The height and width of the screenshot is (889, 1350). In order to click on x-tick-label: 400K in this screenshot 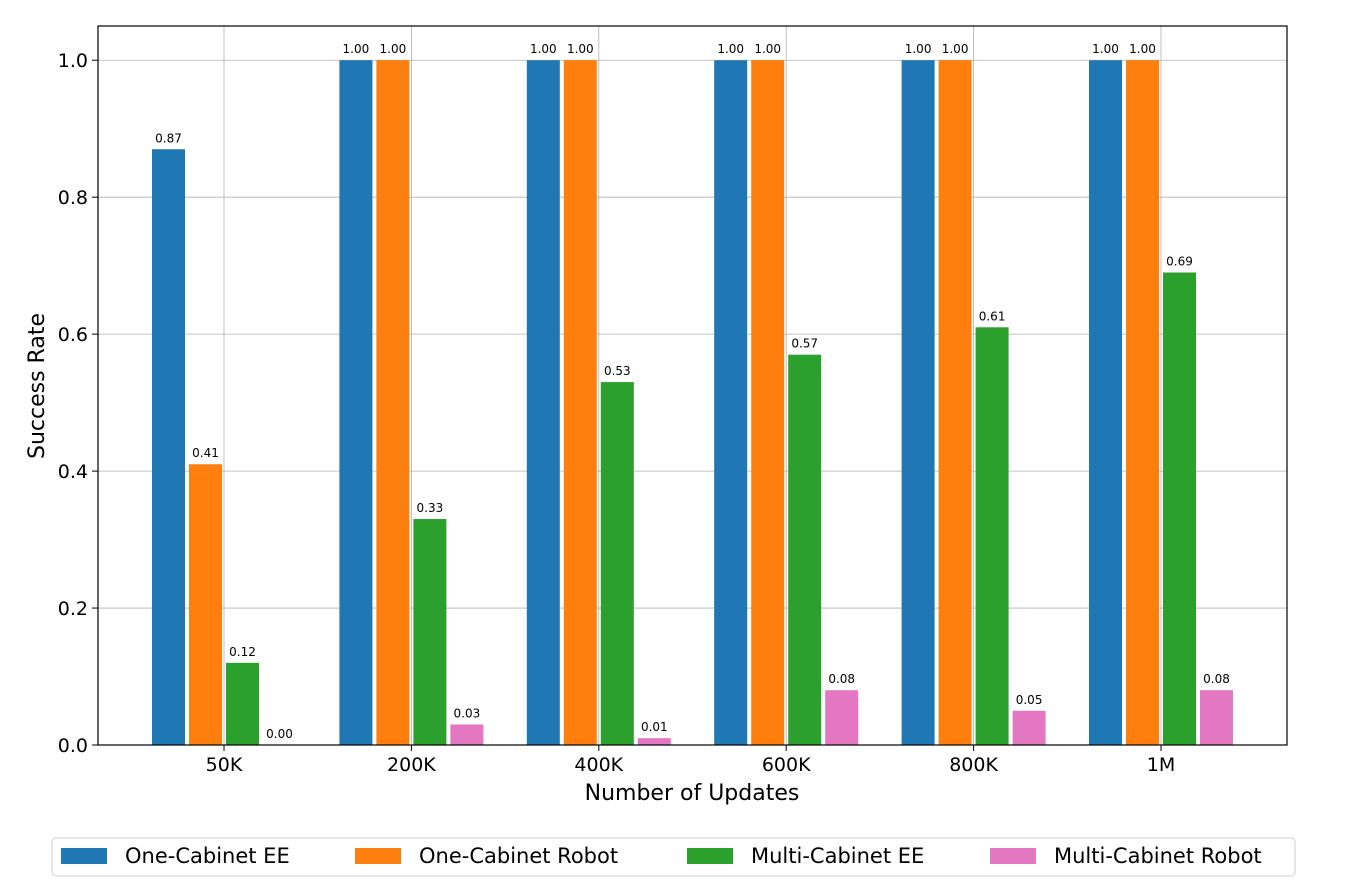, I will do `click(598, 765)`.